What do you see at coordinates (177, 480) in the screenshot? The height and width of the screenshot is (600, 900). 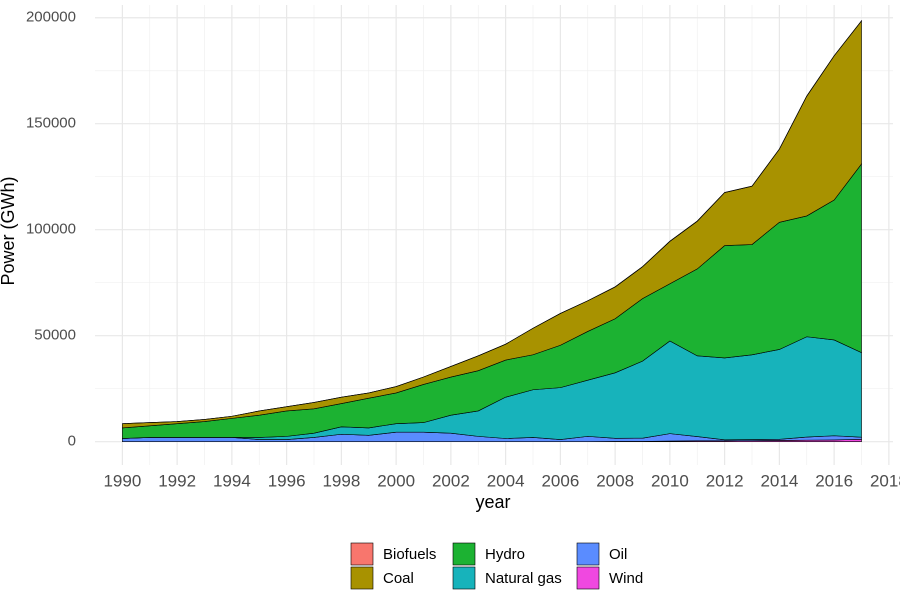 I see `x-tick-label: 1992` at bounding box center [177, 480].